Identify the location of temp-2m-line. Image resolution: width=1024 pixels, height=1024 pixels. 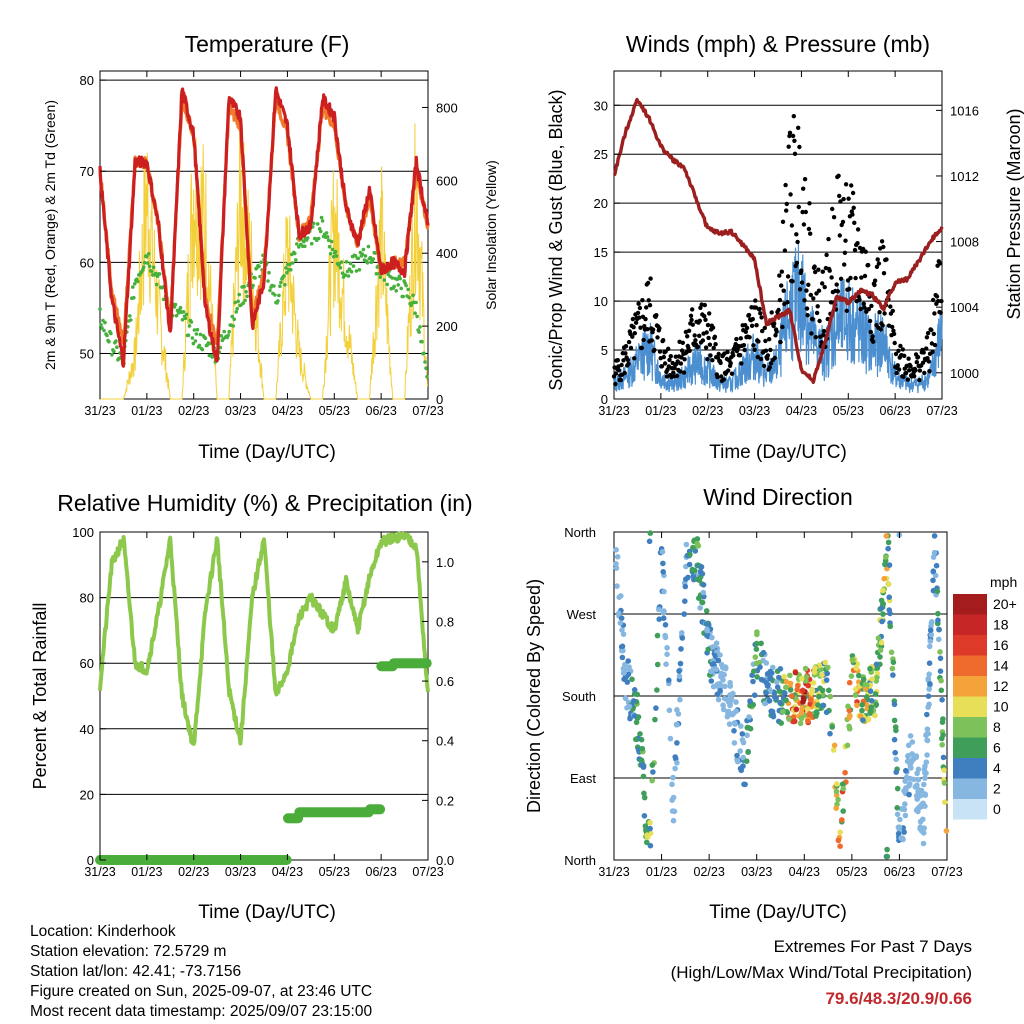
(264, 227).